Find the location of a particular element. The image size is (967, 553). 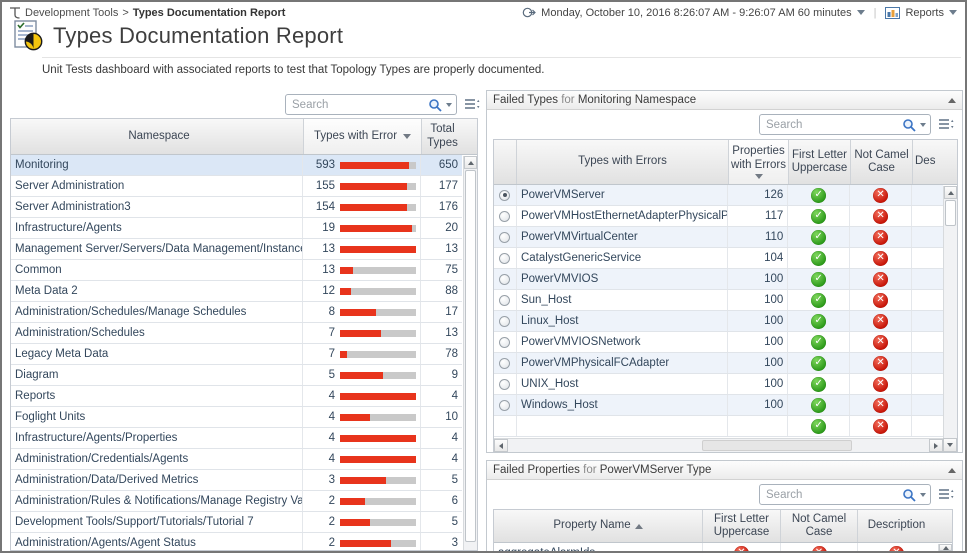

table-row: Server Administration 155 177 is located at coordinates (236, 186).